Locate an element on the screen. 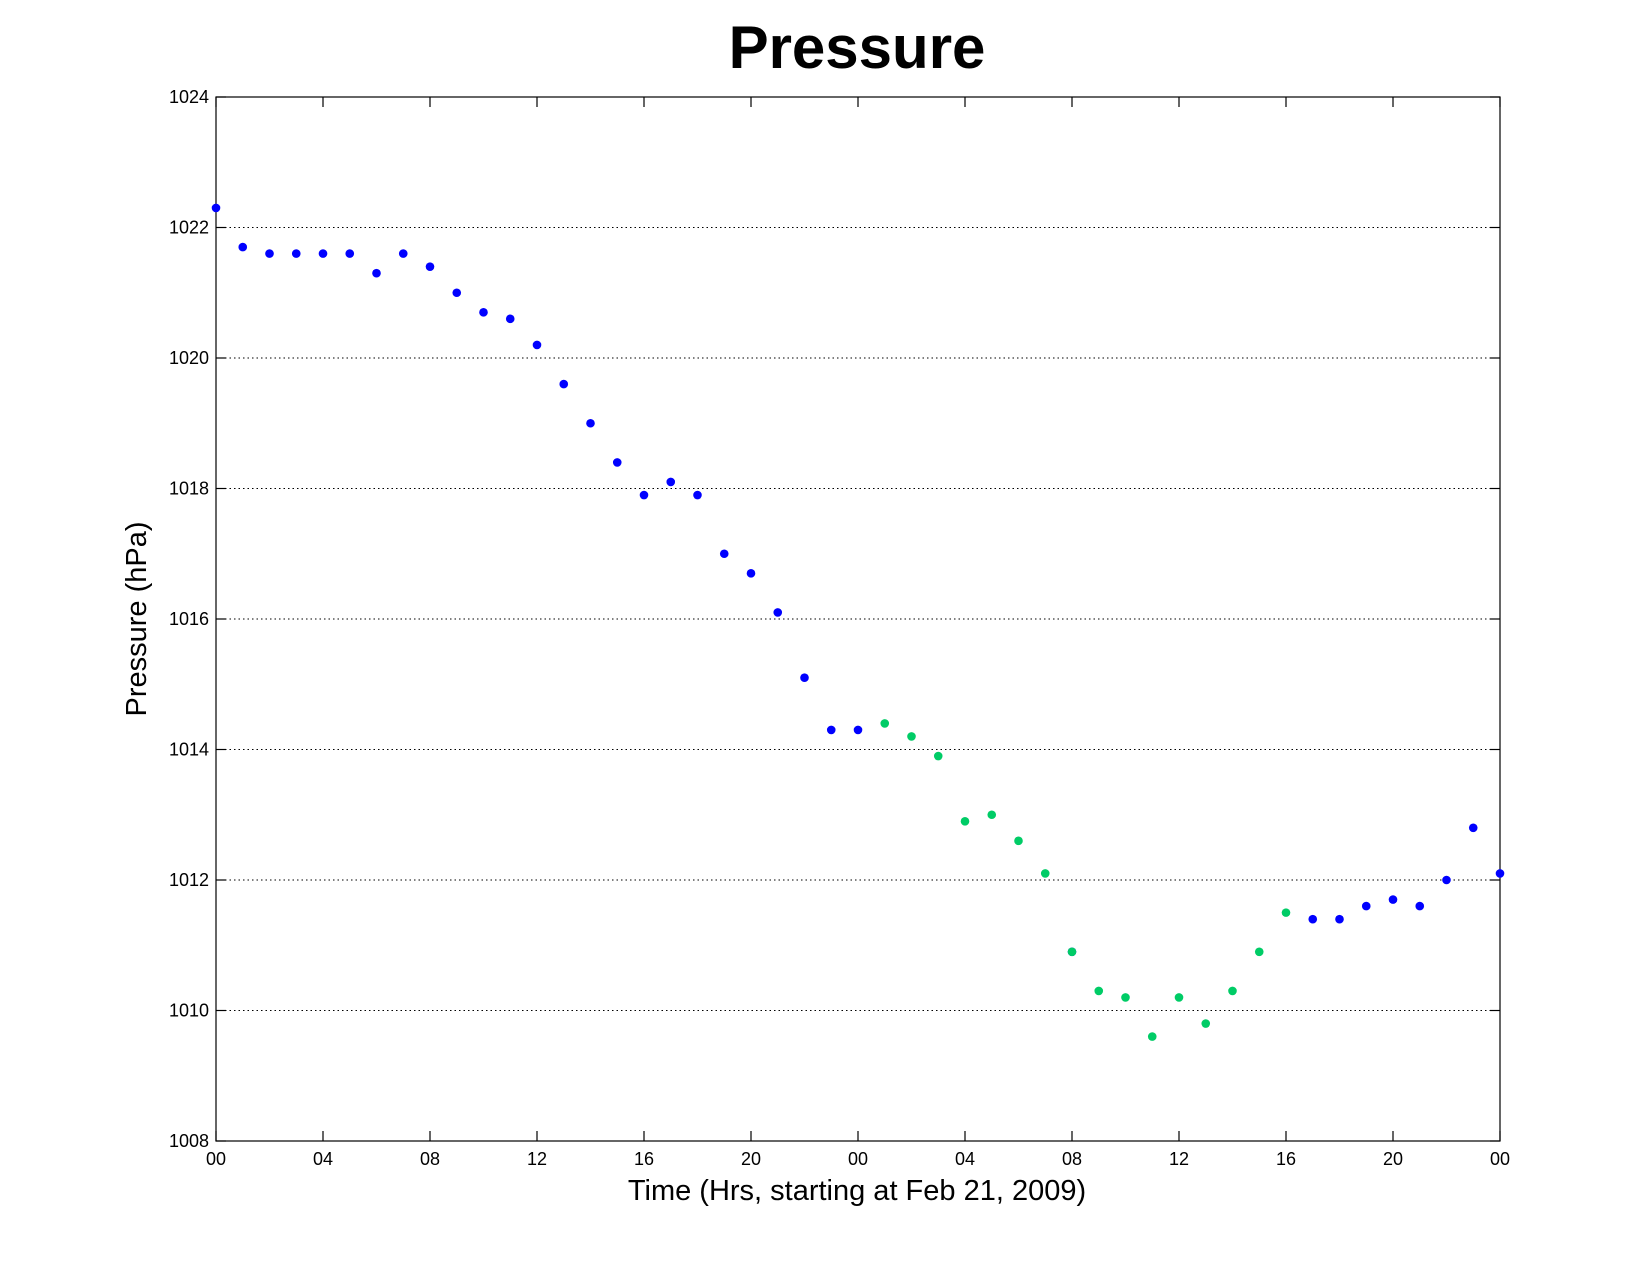 The image size is (1650, 1275). y-tick-labels: 1008 1010 1012 1014 1016 1018 1020 1022 1024 is located at coordinates (189, 619).